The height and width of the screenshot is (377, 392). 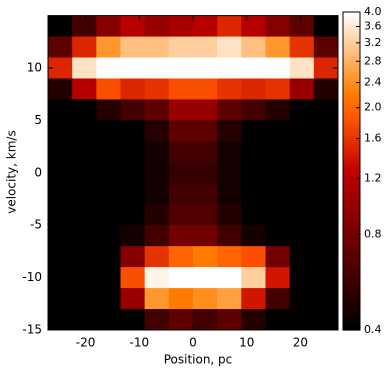 What do you see at coordinates (38, 120) in the screenshot?
I see `y-tick-label: 5` at bounding box center [38, 120].